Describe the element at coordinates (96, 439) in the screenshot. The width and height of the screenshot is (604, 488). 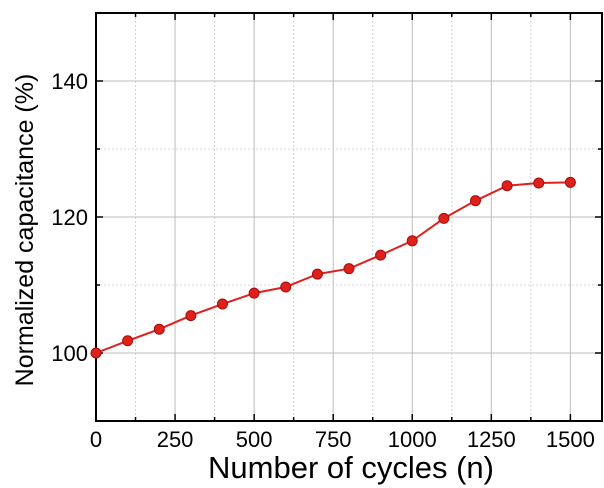
I see `x-tick-label: 0` at that location.